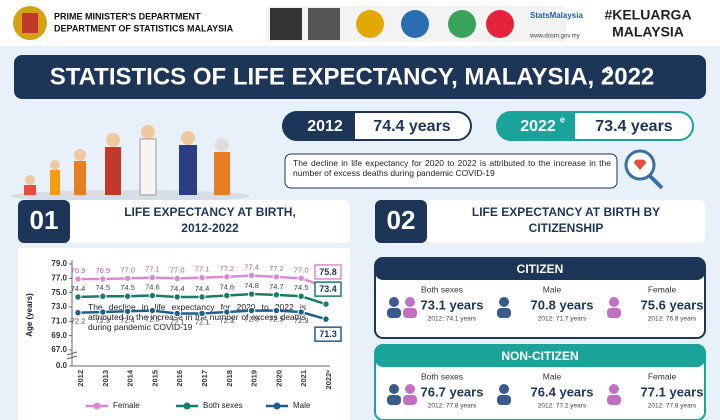 The width and height of the screenshot is (720, 420). What do you see at coordinates (562, 391) in the screenshot?
I see `cell-value: 76.4 years` at bounding box center [562, 391].